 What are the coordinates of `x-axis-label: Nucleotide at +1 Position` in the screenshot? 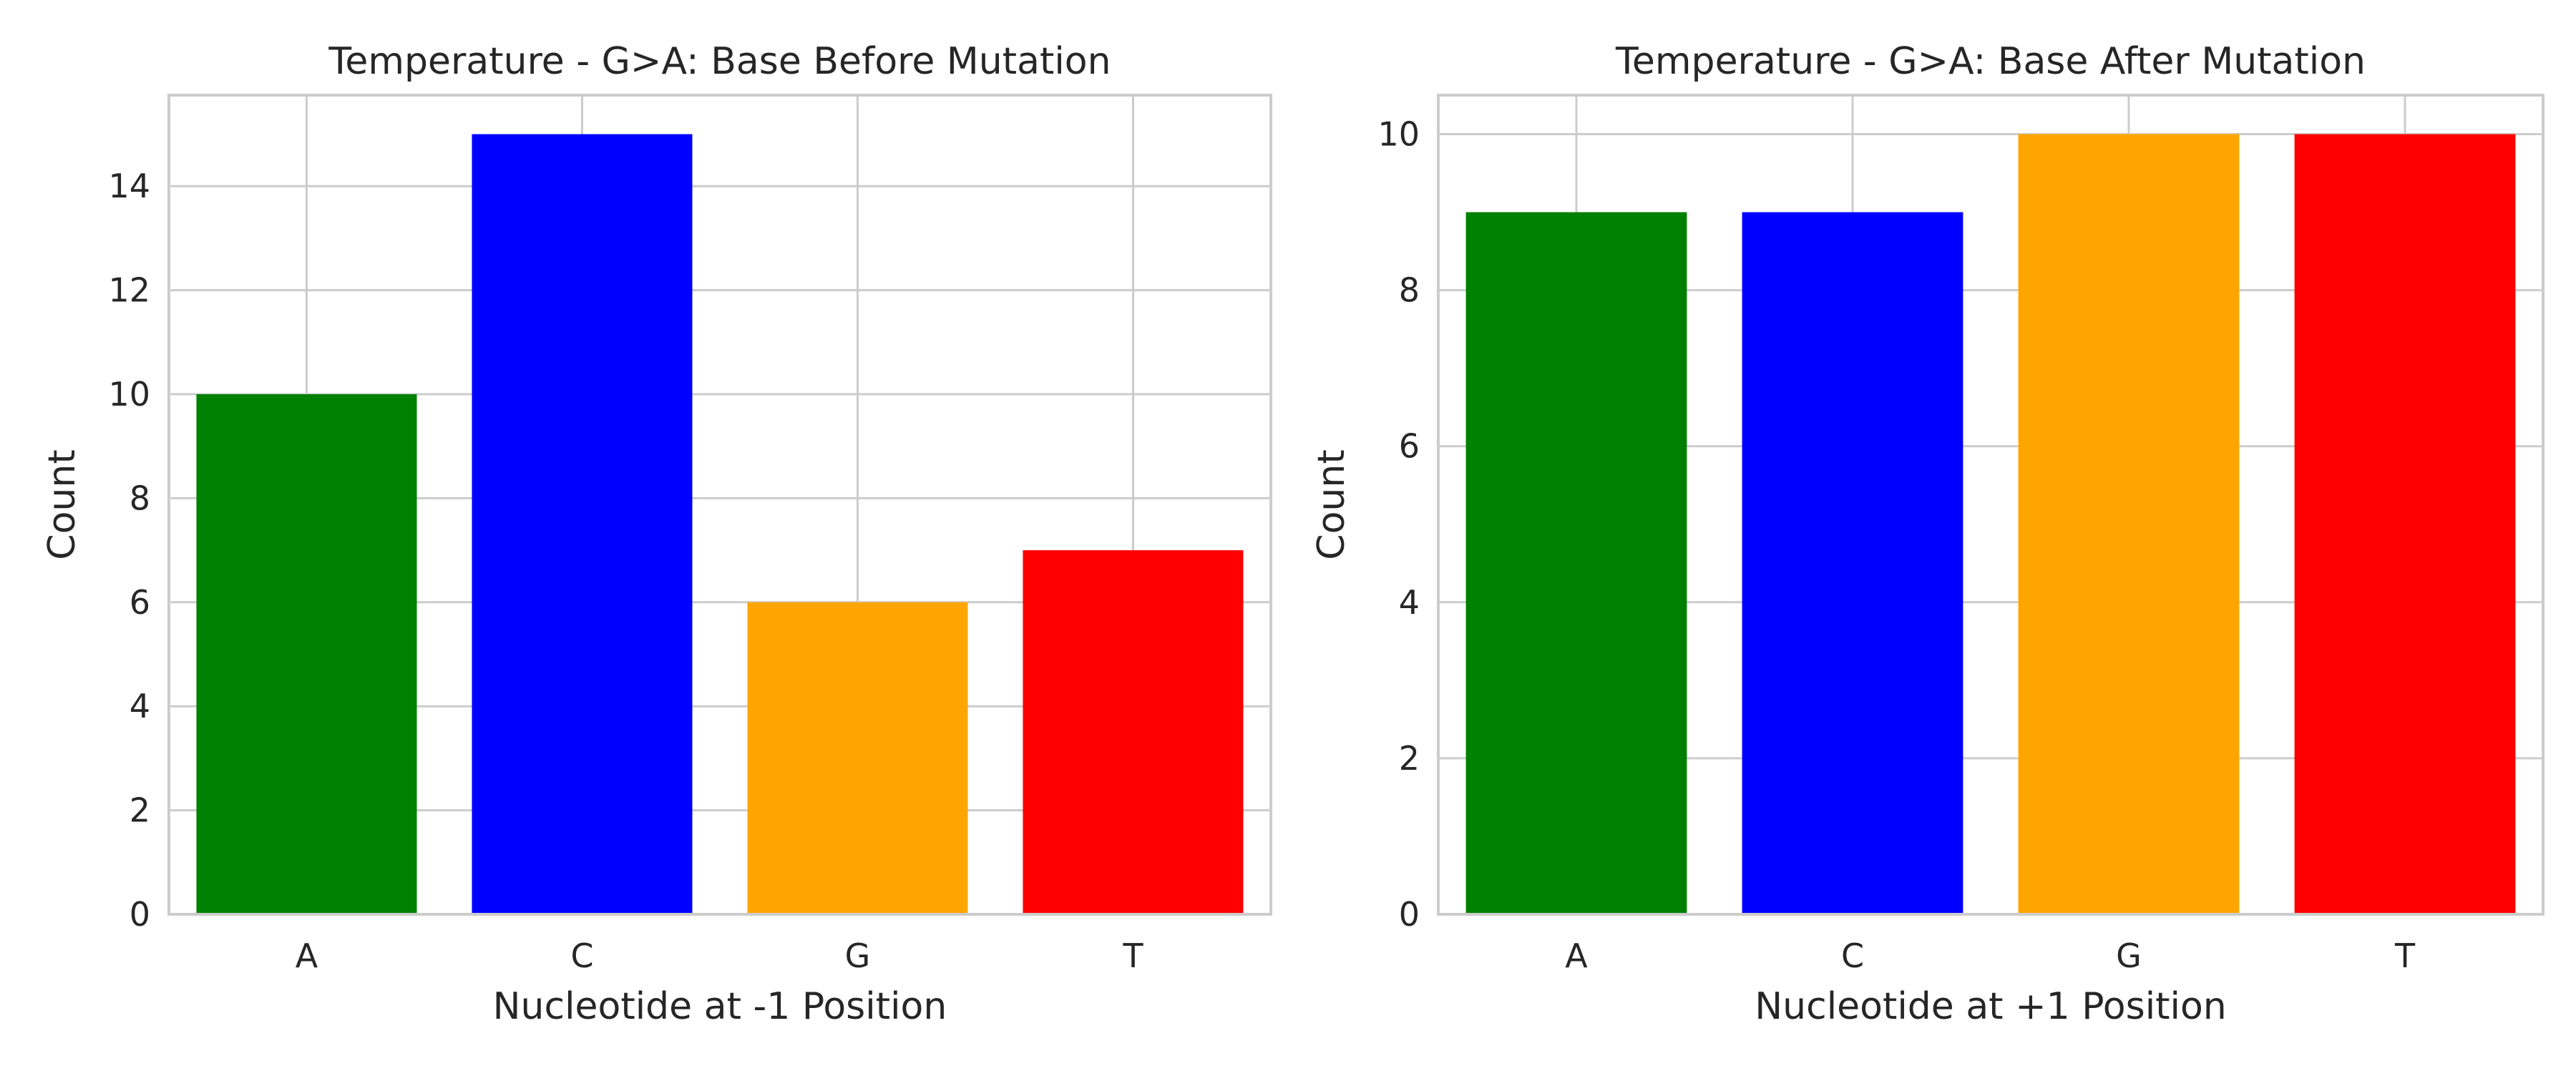 It's located at (1991, 1007).